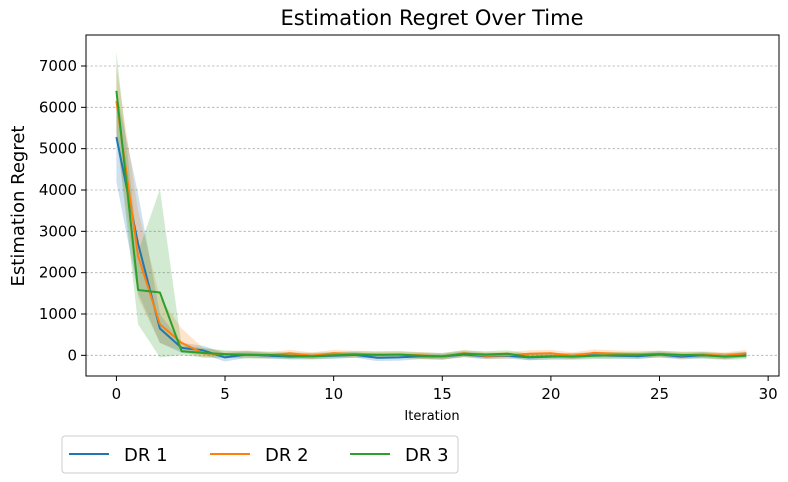  I want to click on y-tick-label: 6000, so click(58, 107).